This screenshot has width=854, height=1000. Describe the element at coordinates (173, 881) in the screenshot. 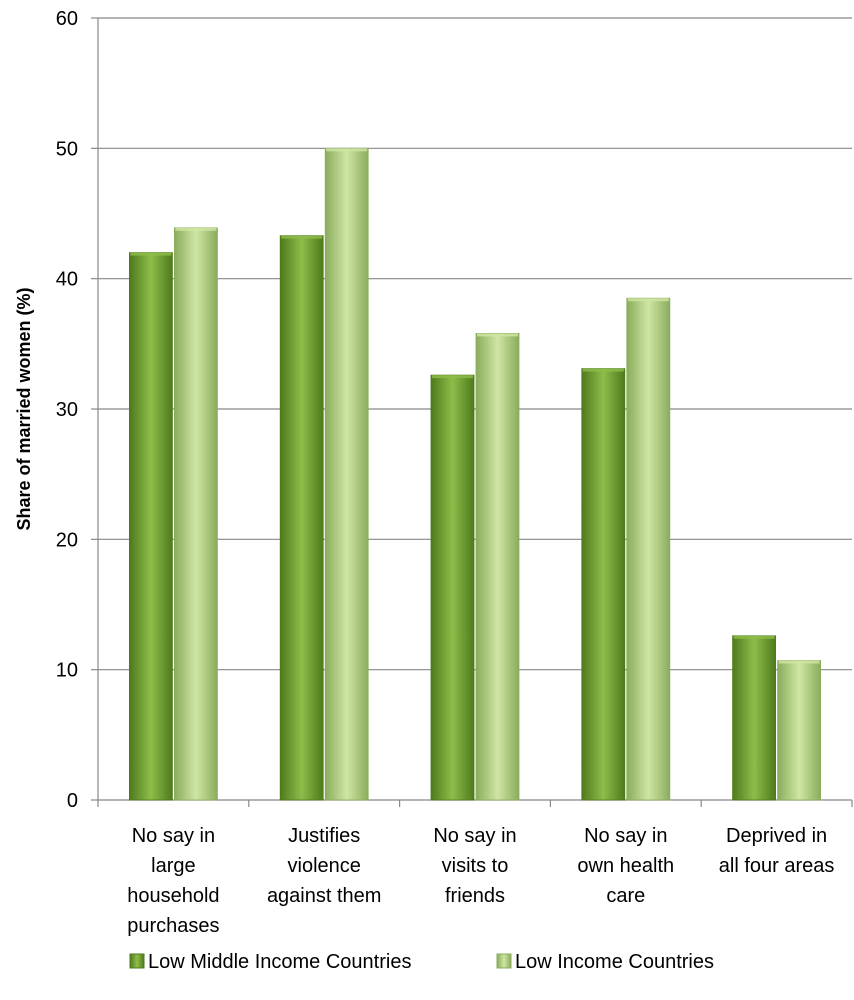

I see `x-category-label: No say in large household purchases` at that location.